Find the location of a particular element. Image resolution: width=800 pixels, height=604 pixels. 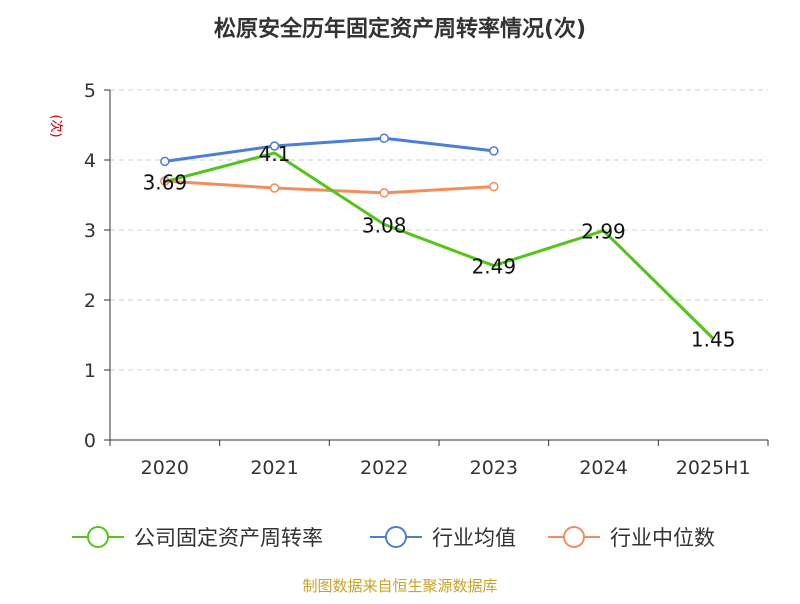

y-tick-label: 1 is located at coordinates (90, 371).